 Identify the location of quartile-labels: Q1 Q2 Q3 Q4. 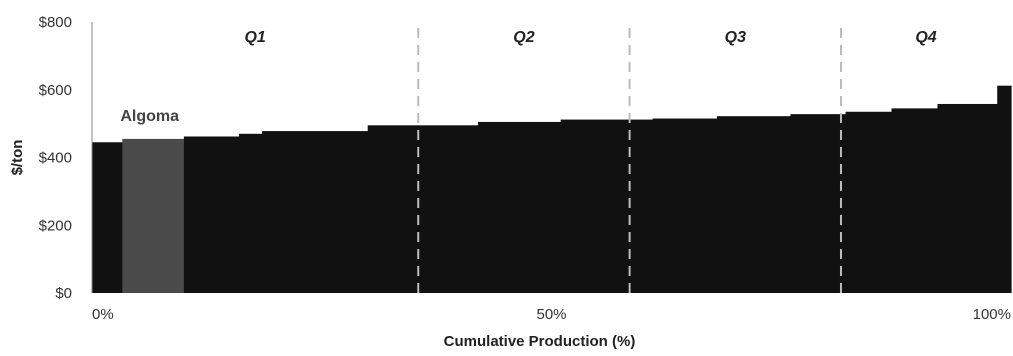
(590, 37).